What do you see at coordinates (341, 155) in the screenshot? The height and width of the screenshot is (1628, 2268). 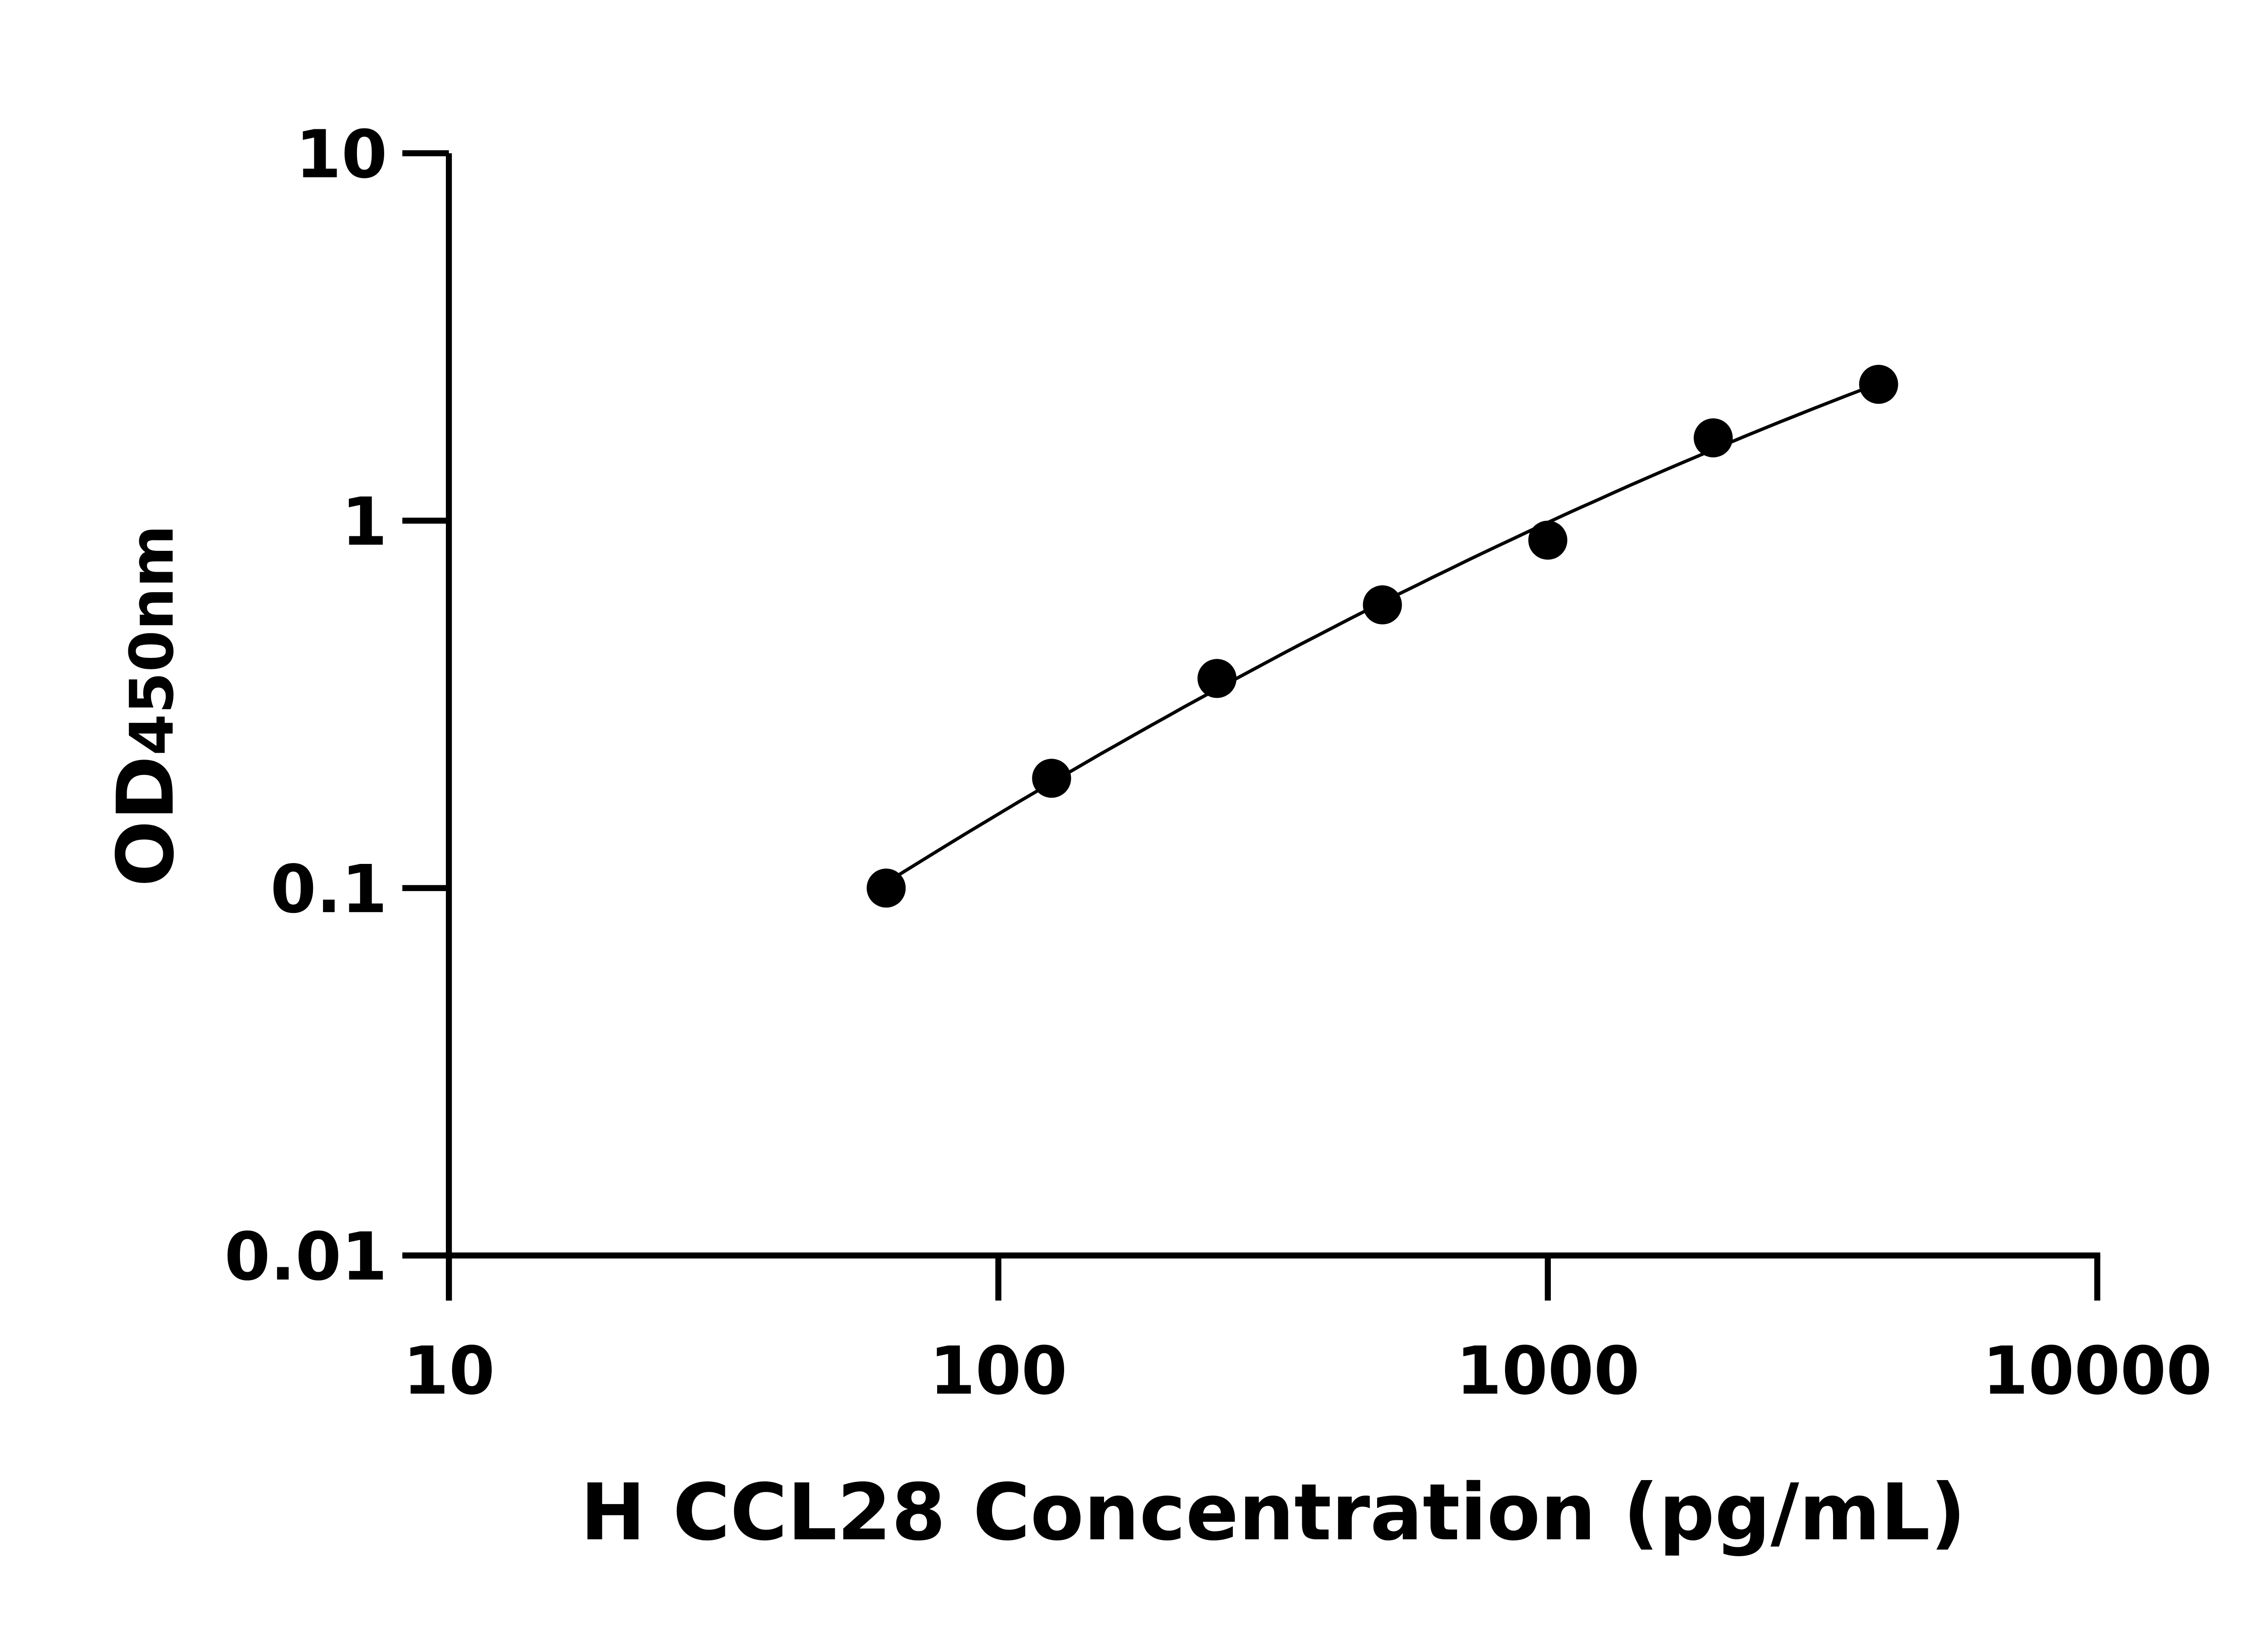 I see `y-tick-label: 10` at bounding box center [341, 155].